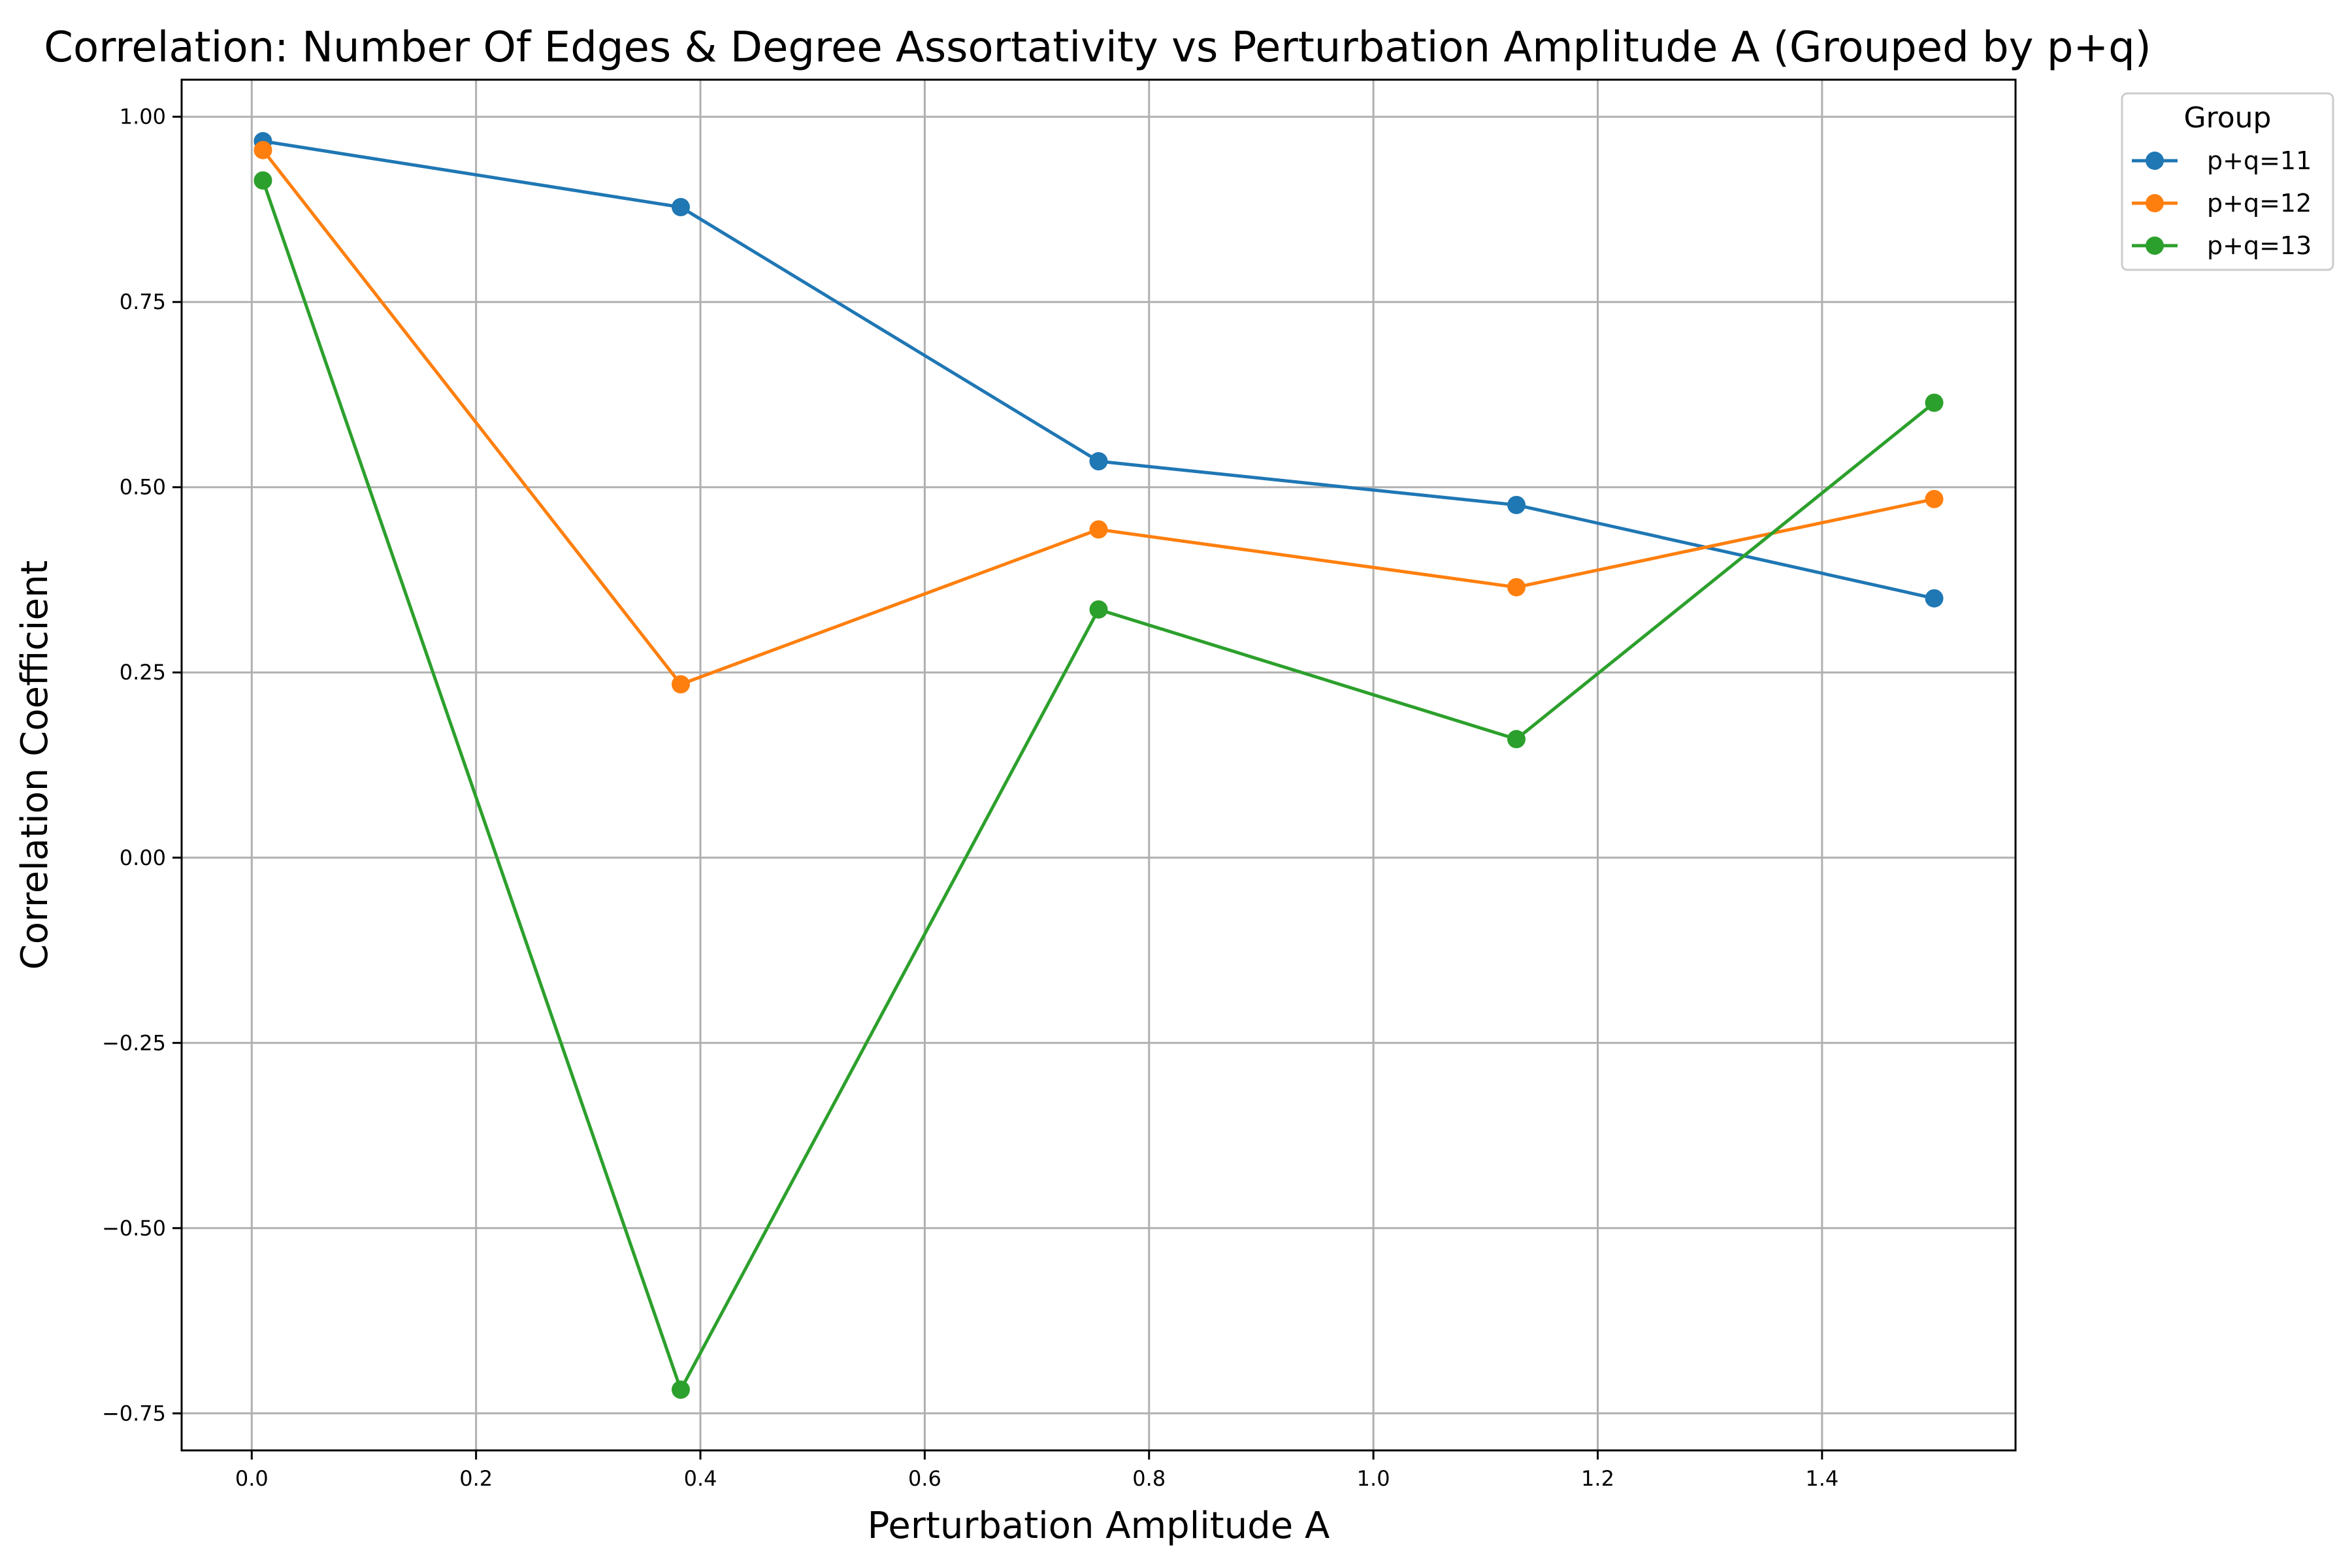  What do you see at coordinates (2228, 118) in the screenshot?
I see `legend-title: Group` at bounding box center [2228, 118].